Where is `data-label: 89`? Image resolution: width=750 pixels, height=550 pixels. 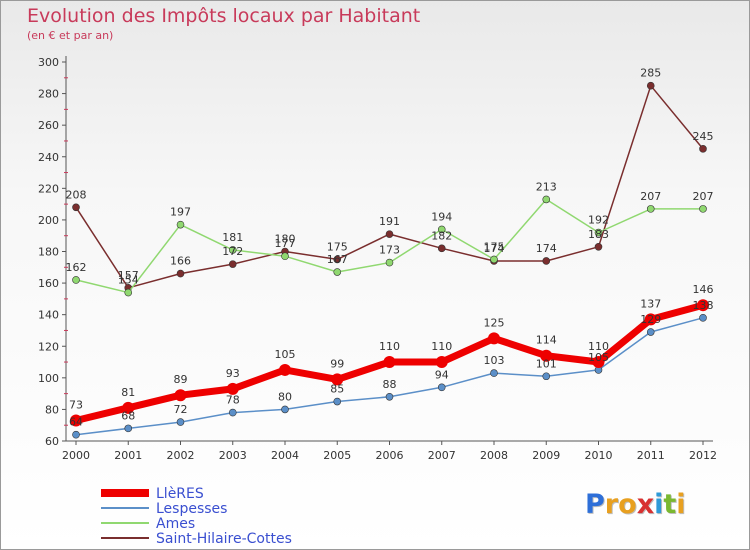
data-label: 89 is located at coordinates (181, 379).